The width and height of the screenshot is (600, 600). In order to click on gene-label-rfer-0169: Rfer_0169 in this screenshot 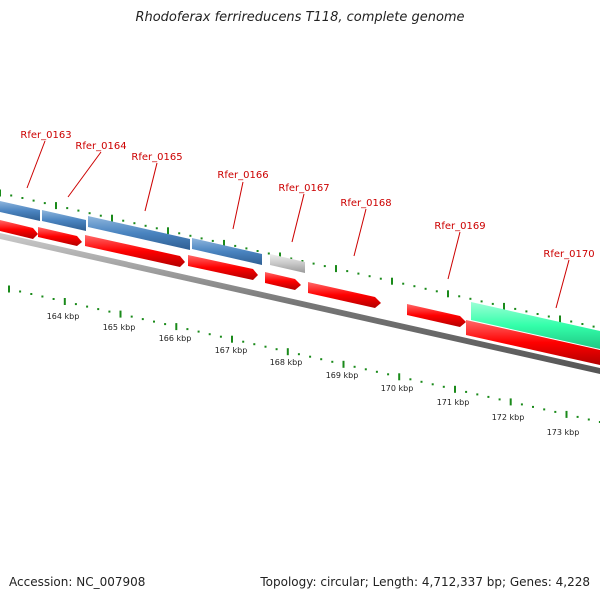, I will do `click(459, 226)`.